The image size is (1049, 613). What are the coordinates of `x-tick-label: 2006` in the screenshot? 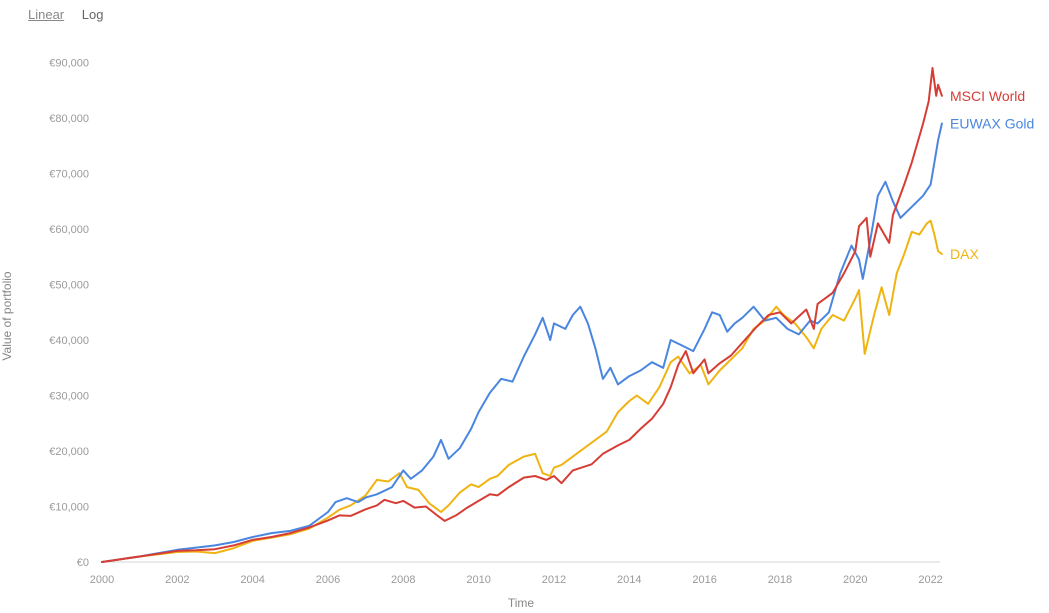 It's located at (328, 580).